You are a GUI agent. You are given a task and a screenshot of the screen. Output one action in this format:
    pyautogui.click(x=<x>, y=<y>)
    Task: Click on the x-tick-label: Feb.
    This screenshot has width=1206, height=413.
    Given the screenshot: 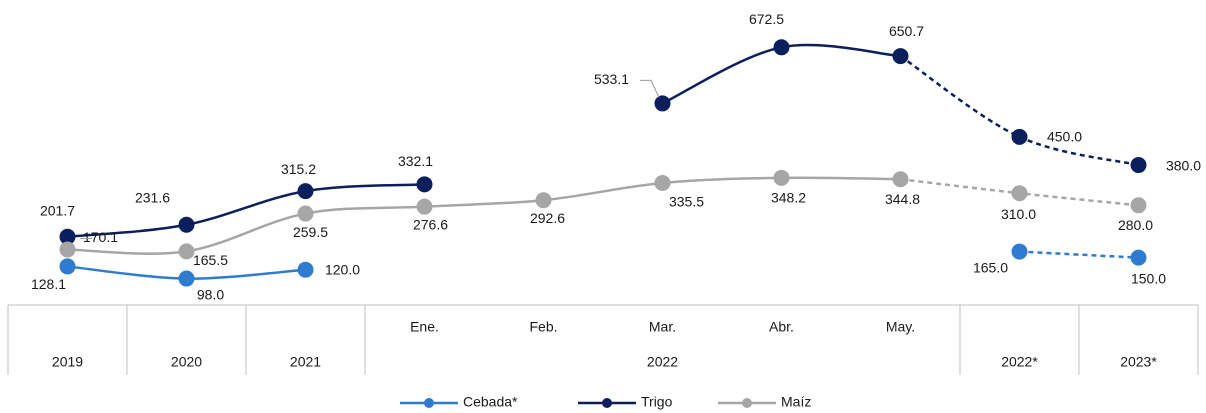 What is the action you would take?
    pyautogui.click(x=543, y=327)
    